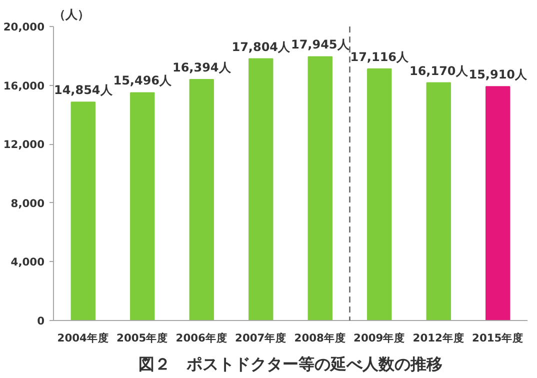 The height and width of the screenshot is (378, 537). Describe the element at coordinates (380, 57) in the screenshot. I see `data-label: 17,116人` at that location.